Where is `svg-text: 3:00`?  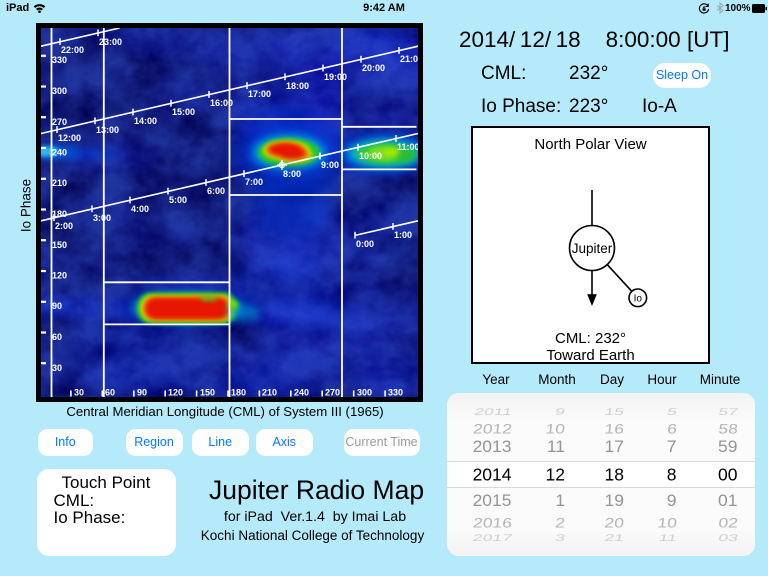
svg-text: 3:00 is located at coordinates (102, 218).